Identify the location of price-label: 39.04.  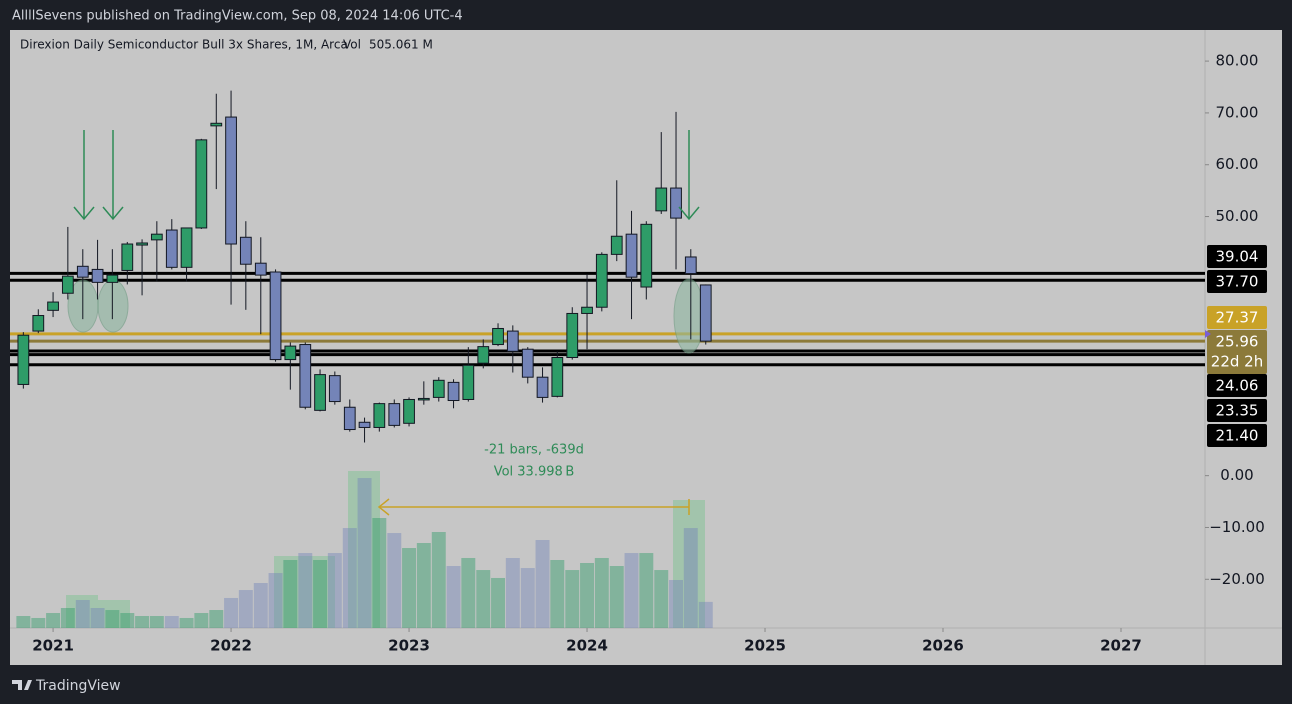
(1237, 257).